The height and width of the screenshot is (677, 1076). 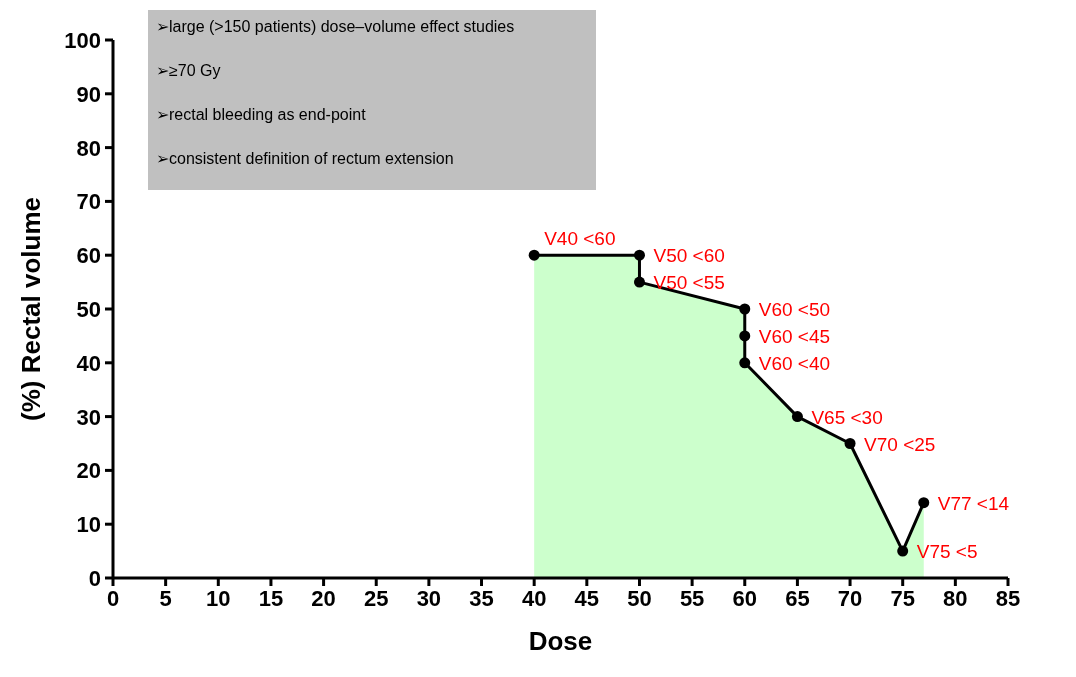 What do you see at coordinates (900, 444) in the screenshot?
I see `annotation: V70 <25` at bounding box center [900, 444].